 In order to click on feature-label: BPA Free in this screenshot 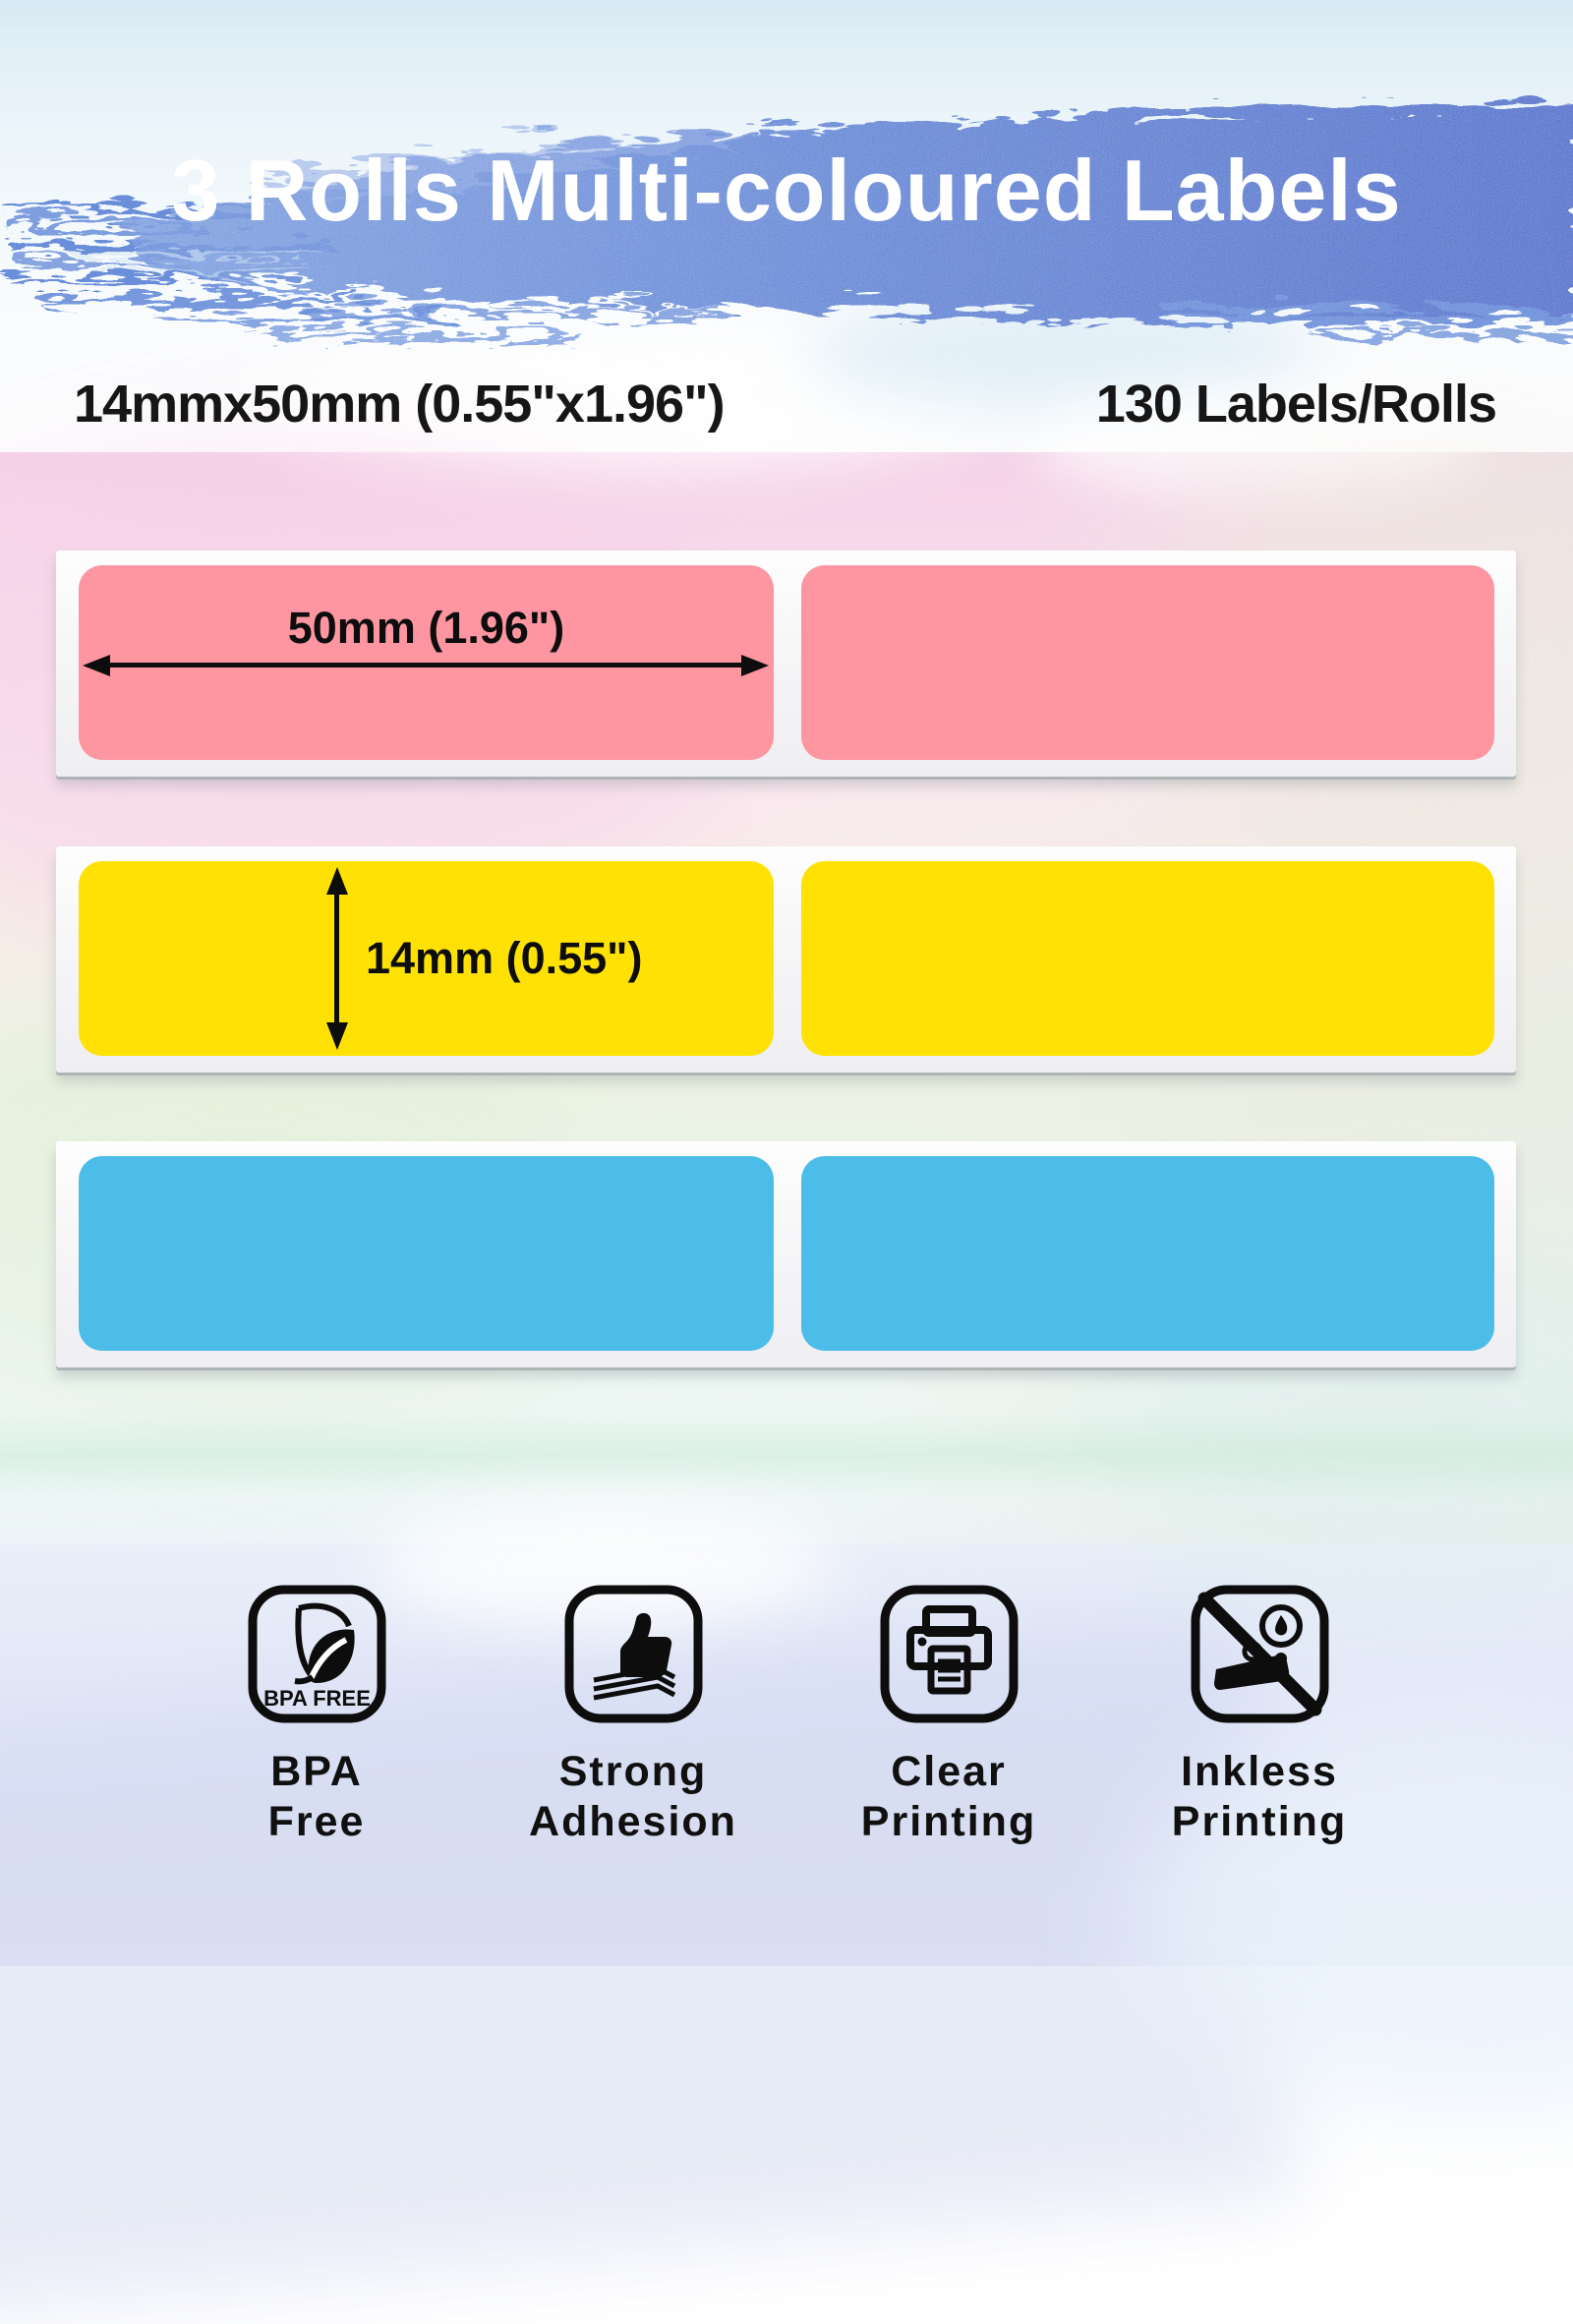, I will do `click(317, 1797)`.